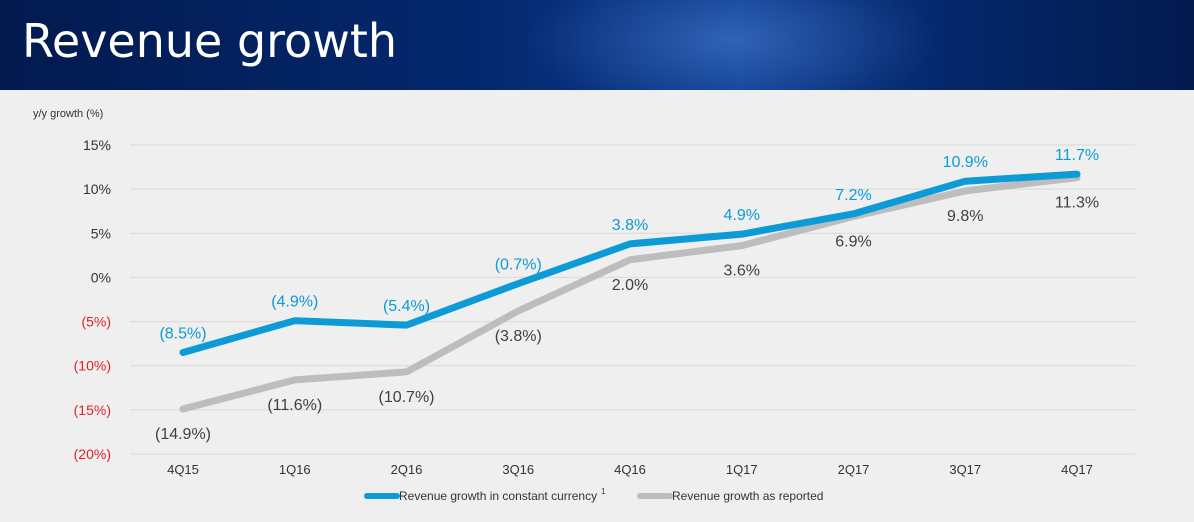  Describe the element at coordinates (498, 496) in the screenshot. I see `legend-label: Revenue growth in constant currency` at that location.